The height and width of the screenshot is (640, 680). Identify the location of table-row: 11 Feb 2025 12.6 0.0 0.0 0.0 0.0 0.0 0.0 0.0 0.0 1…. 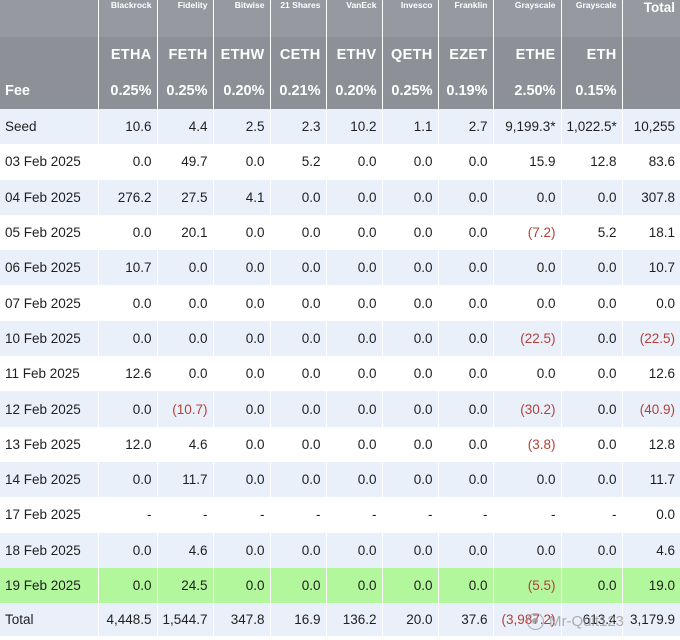
(340, 374).